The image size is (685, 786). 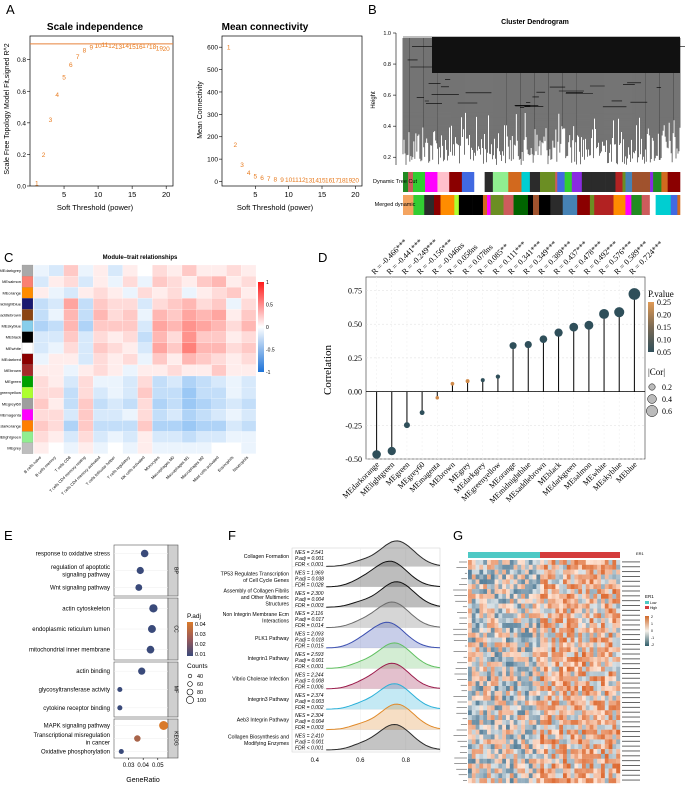 I want to click on dynamic-tree-cut-label: Dynamic Tree Cut, so click(x=395, y=182).